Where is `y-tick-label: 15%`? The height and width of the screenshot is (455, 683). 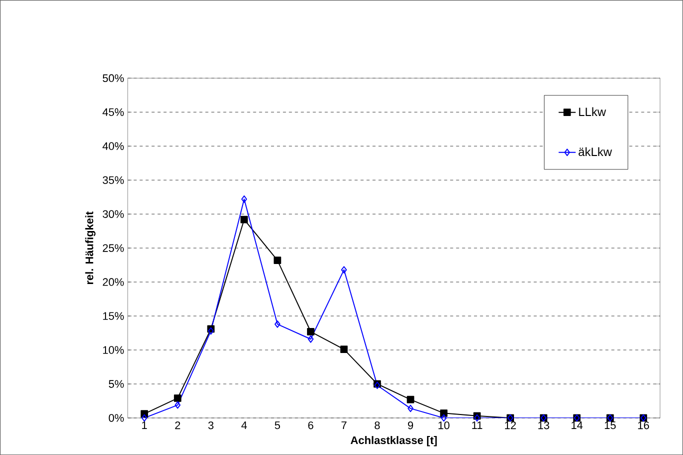 y-tick-label: 15% is located at coordinates (113, 316).